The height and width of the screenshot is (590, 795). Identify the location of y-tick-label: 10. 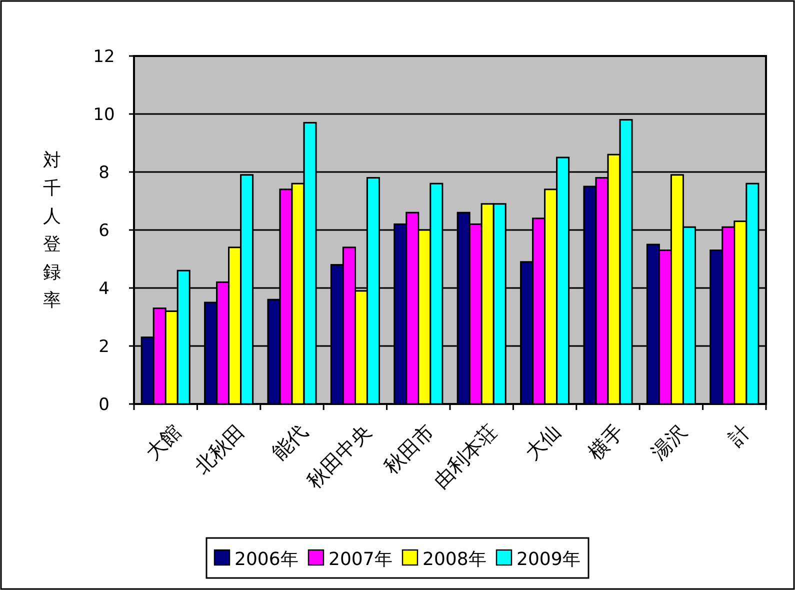
(104, 115).